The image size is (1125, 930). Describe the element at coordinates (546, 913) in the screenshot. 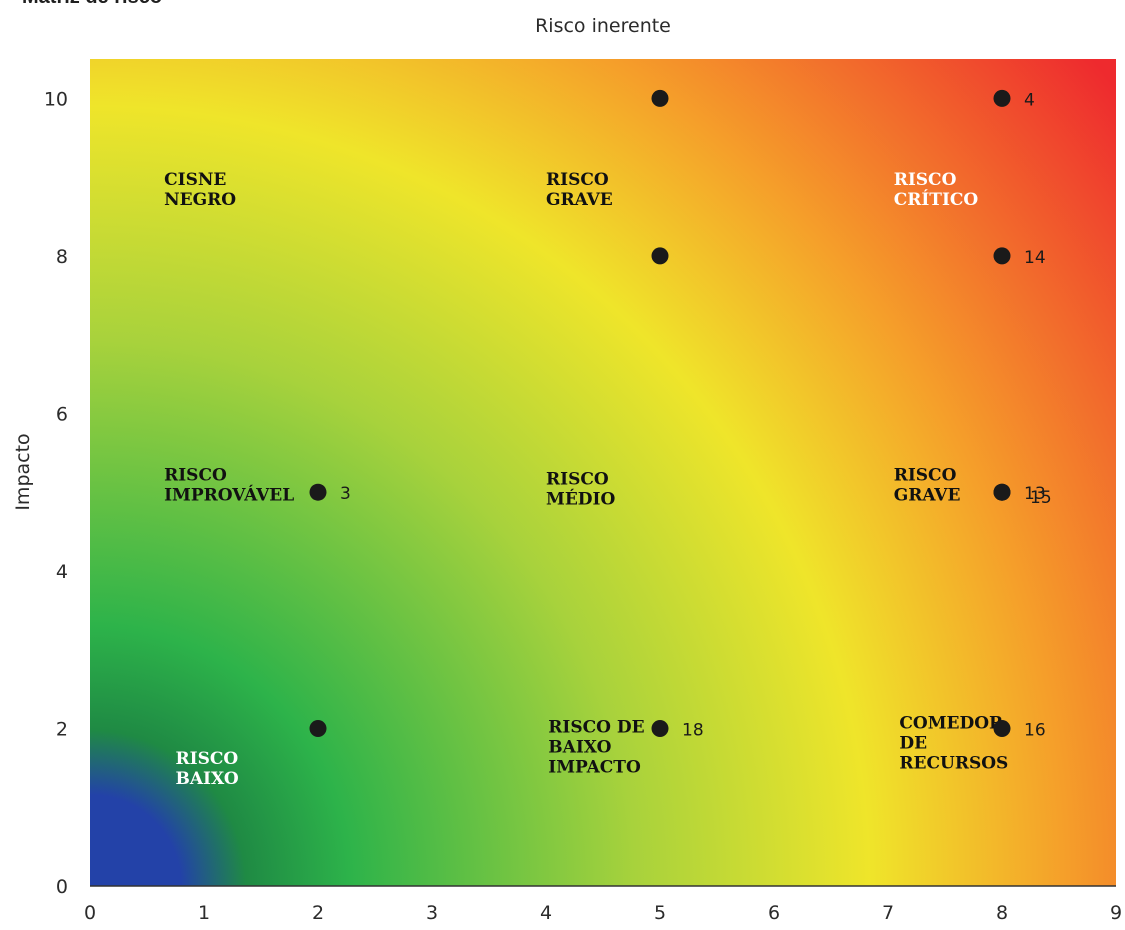

I see `x-tick-label: 4` at that location.